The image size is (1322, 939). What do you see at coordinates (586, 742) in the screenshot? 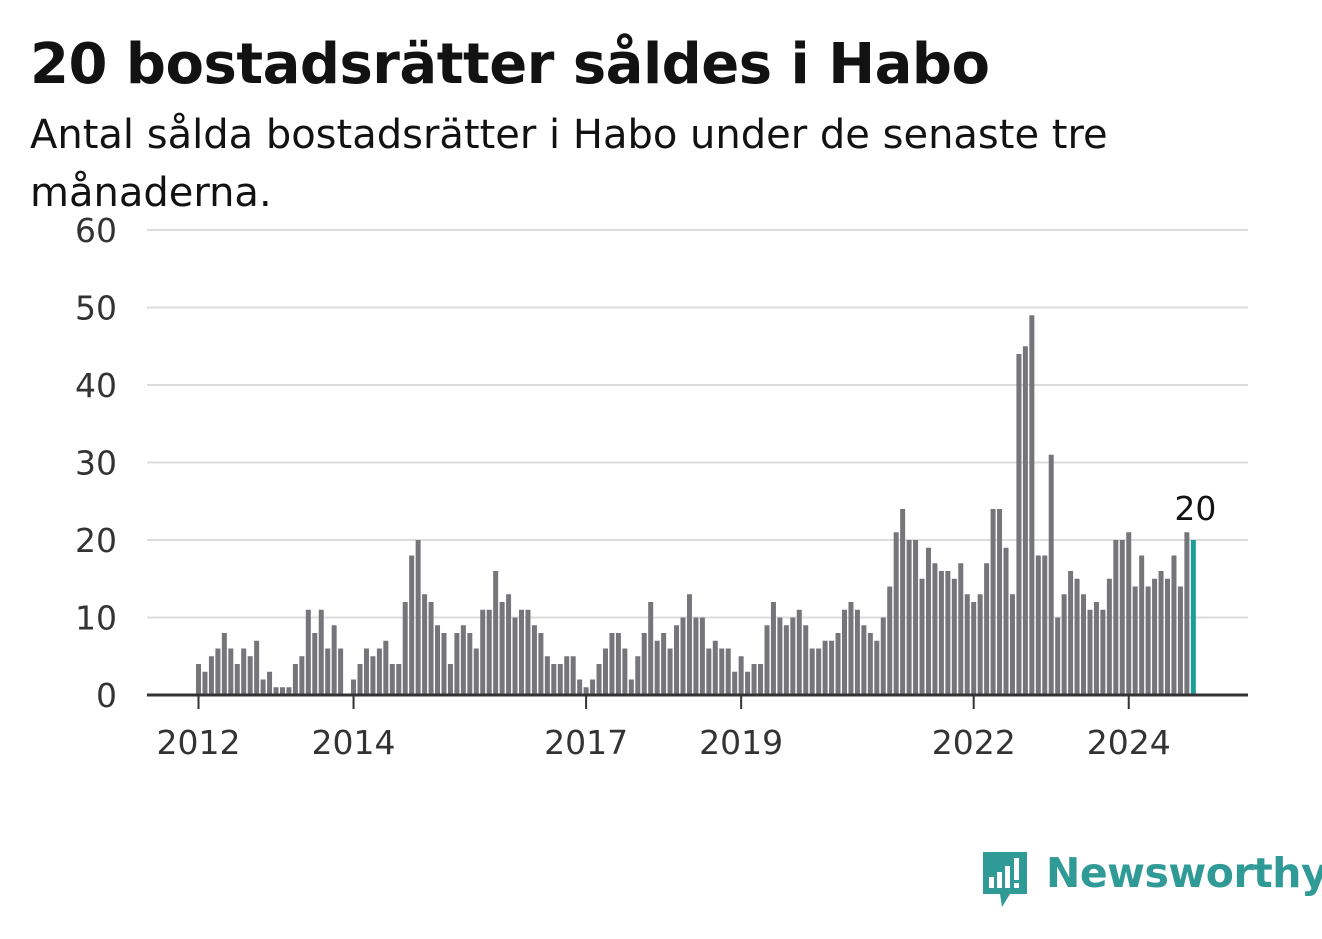
I see `x-tick-label: 2017` at bounding box center [586, 742].